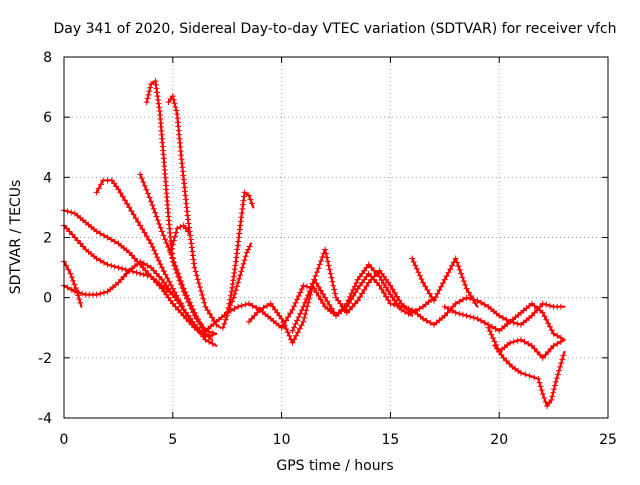  I want to click on x-tick-label: 0, so click(64, 440).